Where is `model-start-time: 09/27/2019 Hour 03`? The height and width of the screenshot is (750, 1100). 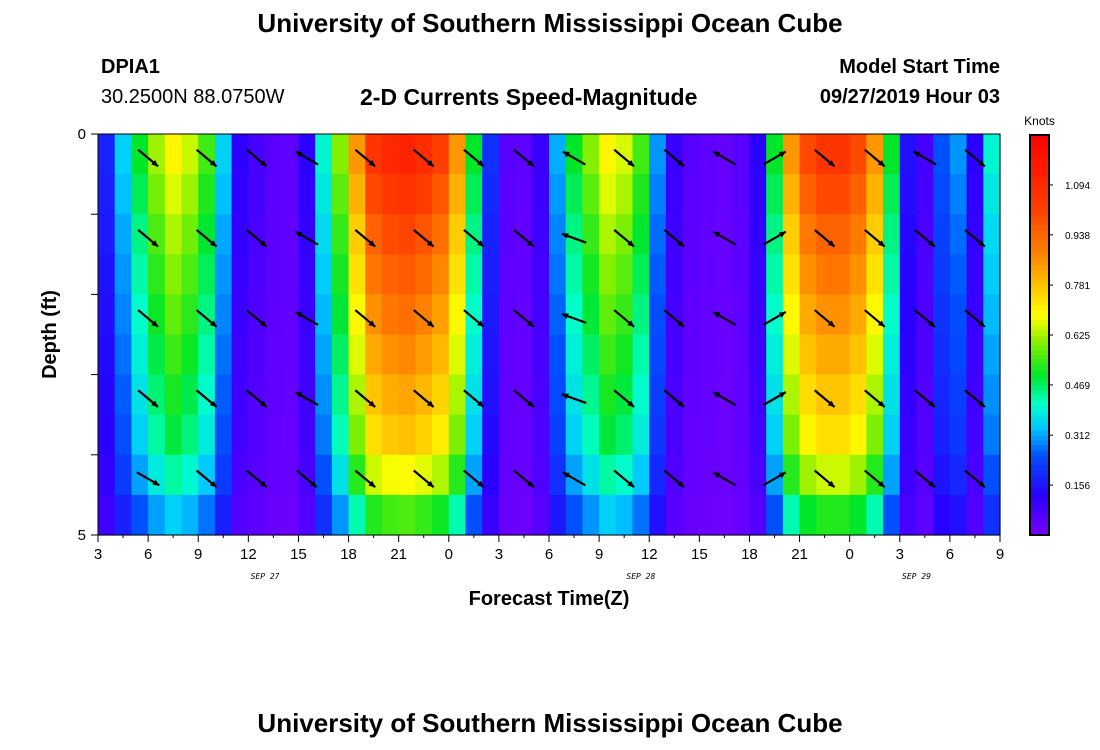
model-start-time: 09/27/2019 Hour 03 is located at coordinates (909, 97).